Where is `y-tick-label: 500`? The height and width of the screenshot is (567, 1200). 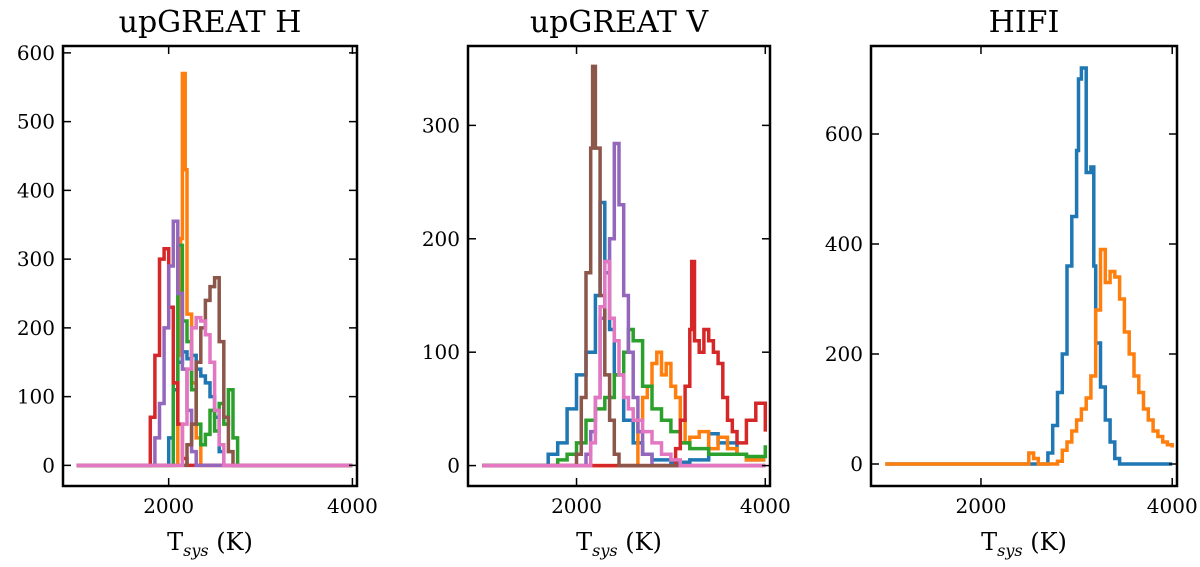 y-tick-label: 500 is located at coordinates (36, 122).